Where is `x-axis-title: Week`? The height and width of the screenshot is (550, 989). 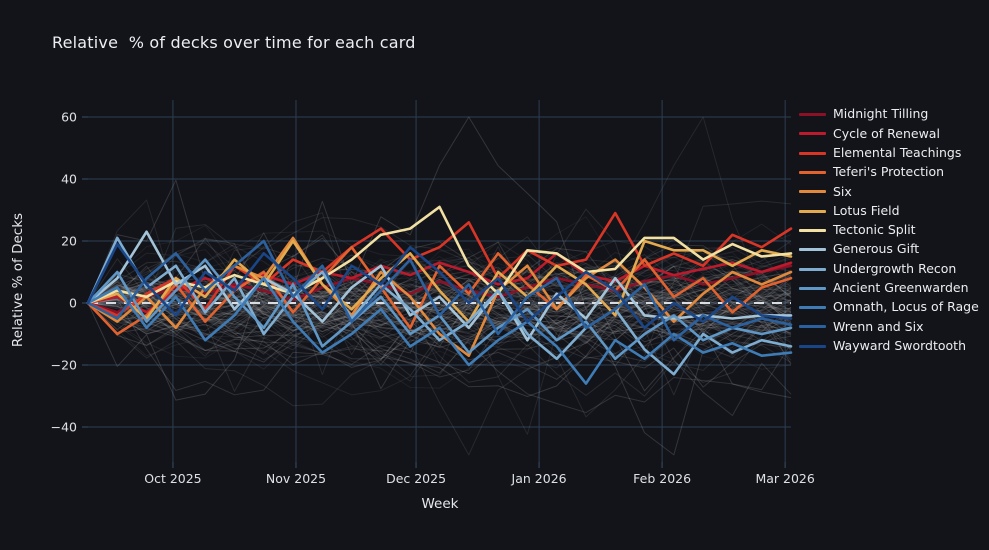 x-axis-title: Week is located at coordinates (440, 504).